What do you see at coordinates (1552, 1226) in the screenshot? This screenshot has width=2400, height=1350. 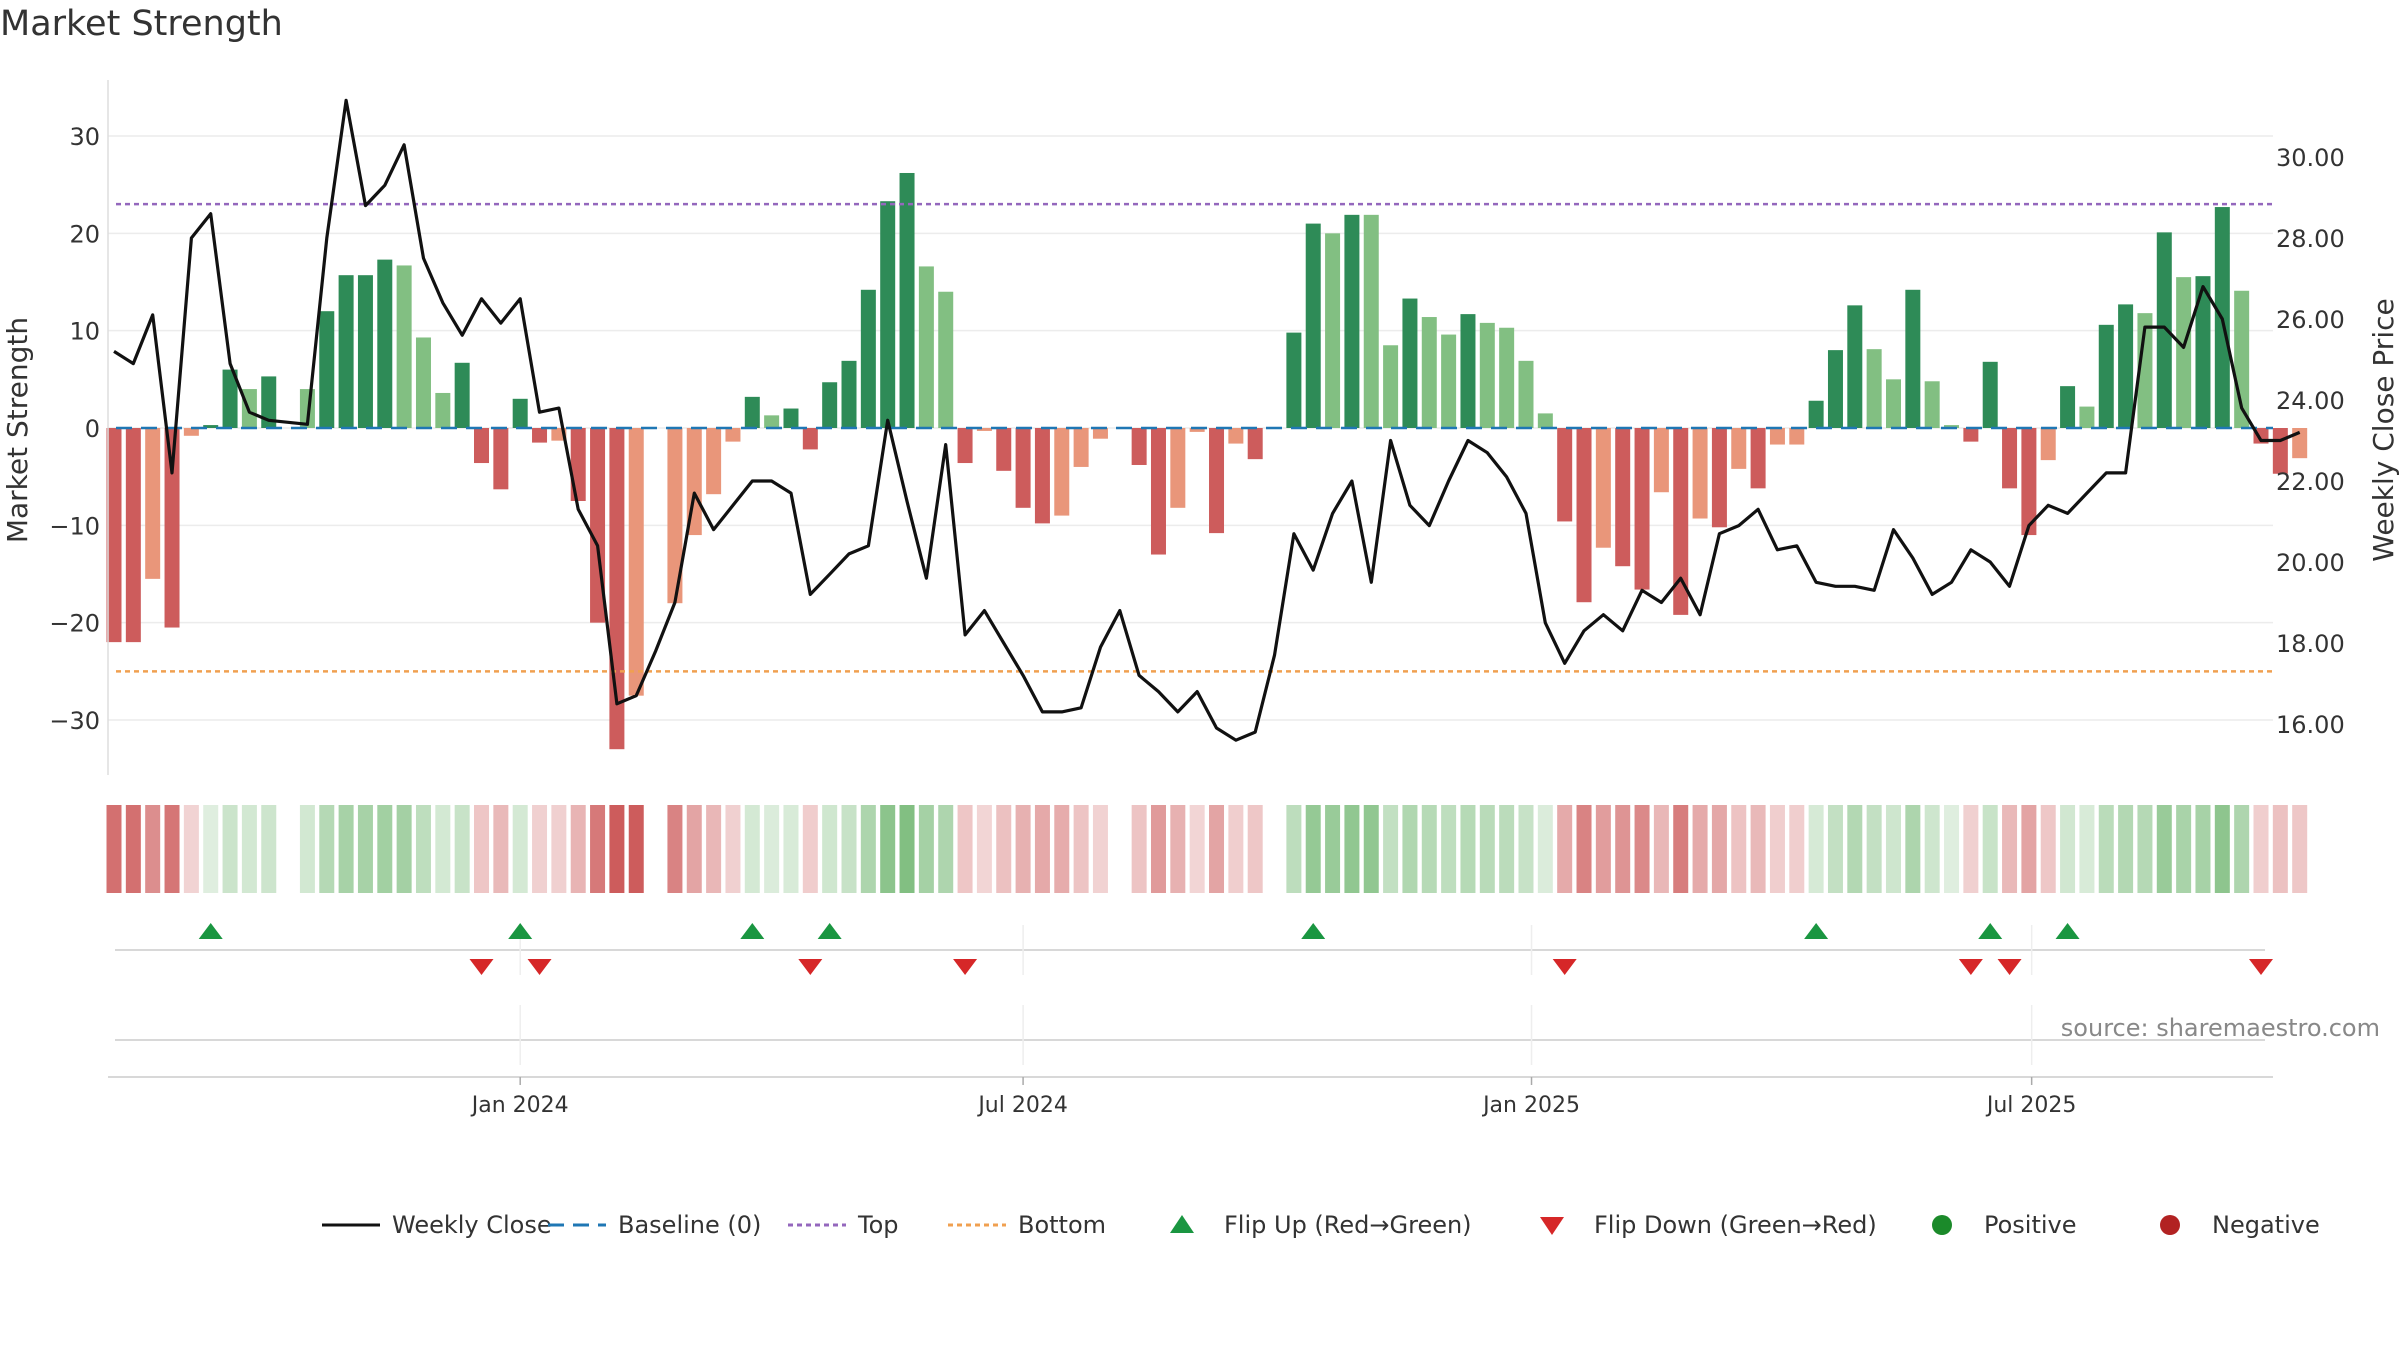 I see `legend-swatch-triangle-down` at bounding box center [1552, 1226].